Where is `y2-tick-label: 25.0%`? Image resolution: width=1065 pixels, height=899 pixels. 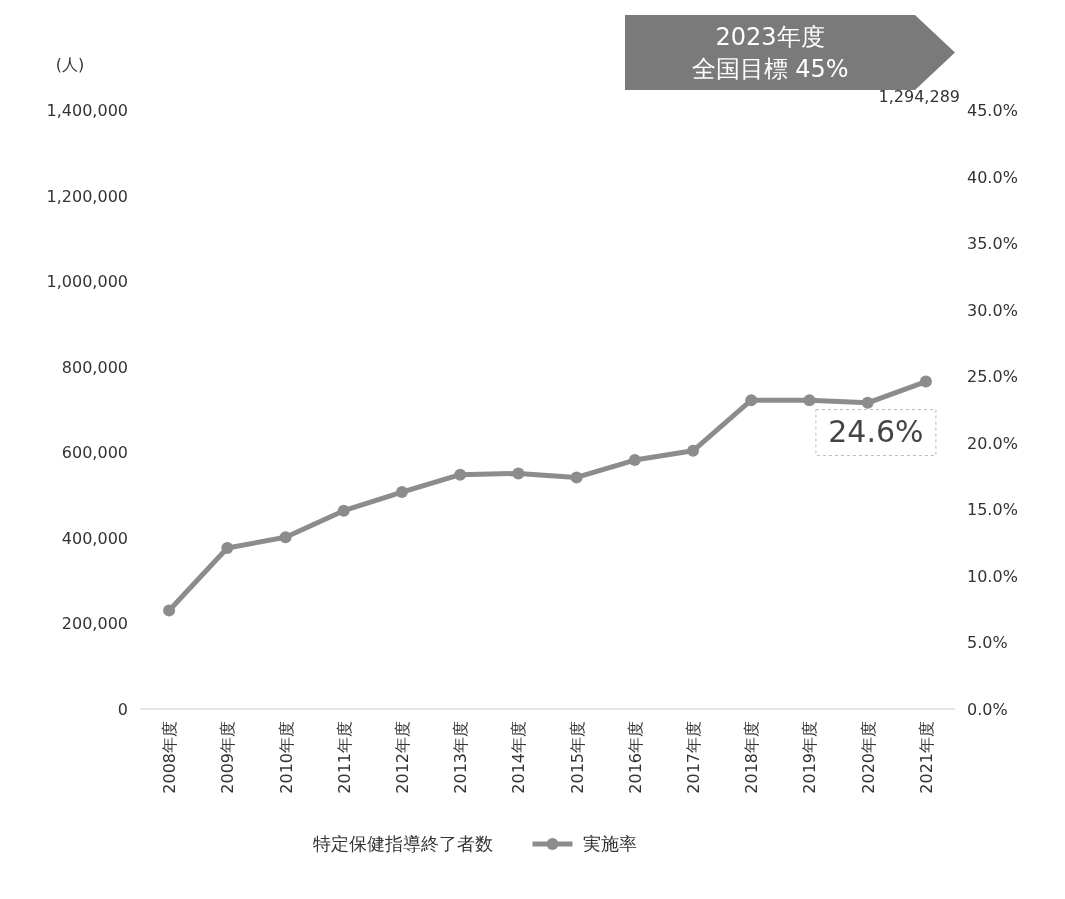 y2-tick-label: 25.0% is located at coordinates (992, 377).